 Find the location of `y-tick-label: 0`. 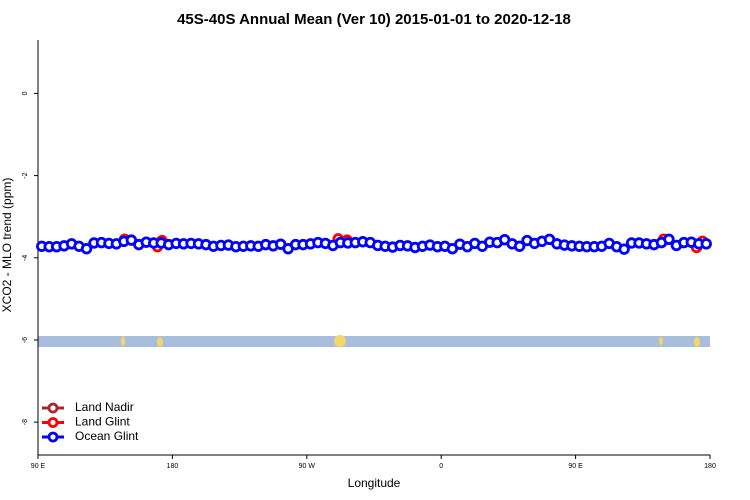

y-tick-label: 0 is located at coordinates (25, 93).